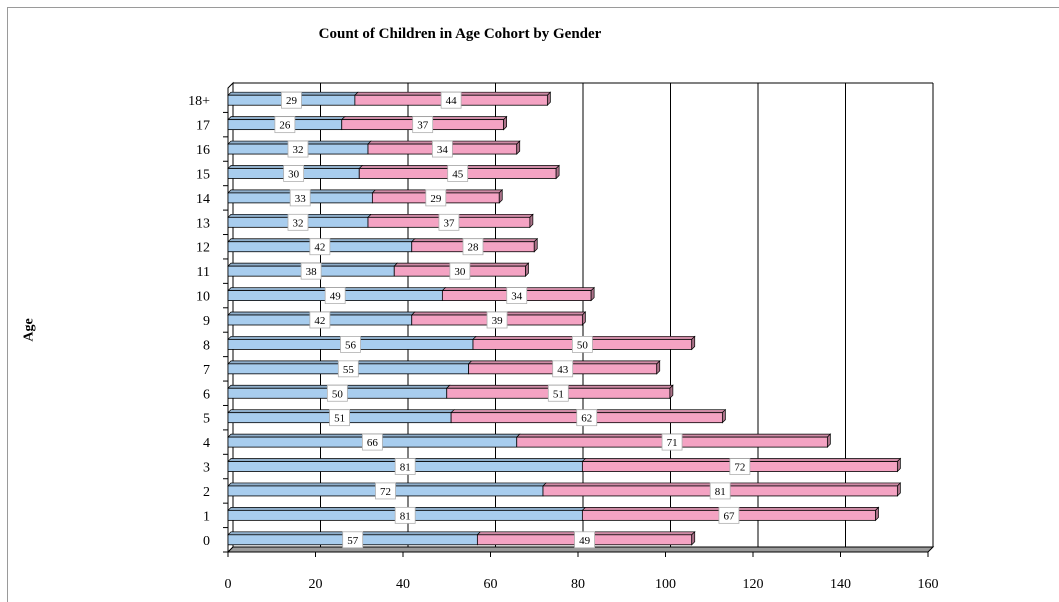 The width and height of the screenshot is (1059, 602). What do you see at coordinates (578, 584) in the screenshot?
I see `x-tick-label: 80` at bounding box center [578, 584].